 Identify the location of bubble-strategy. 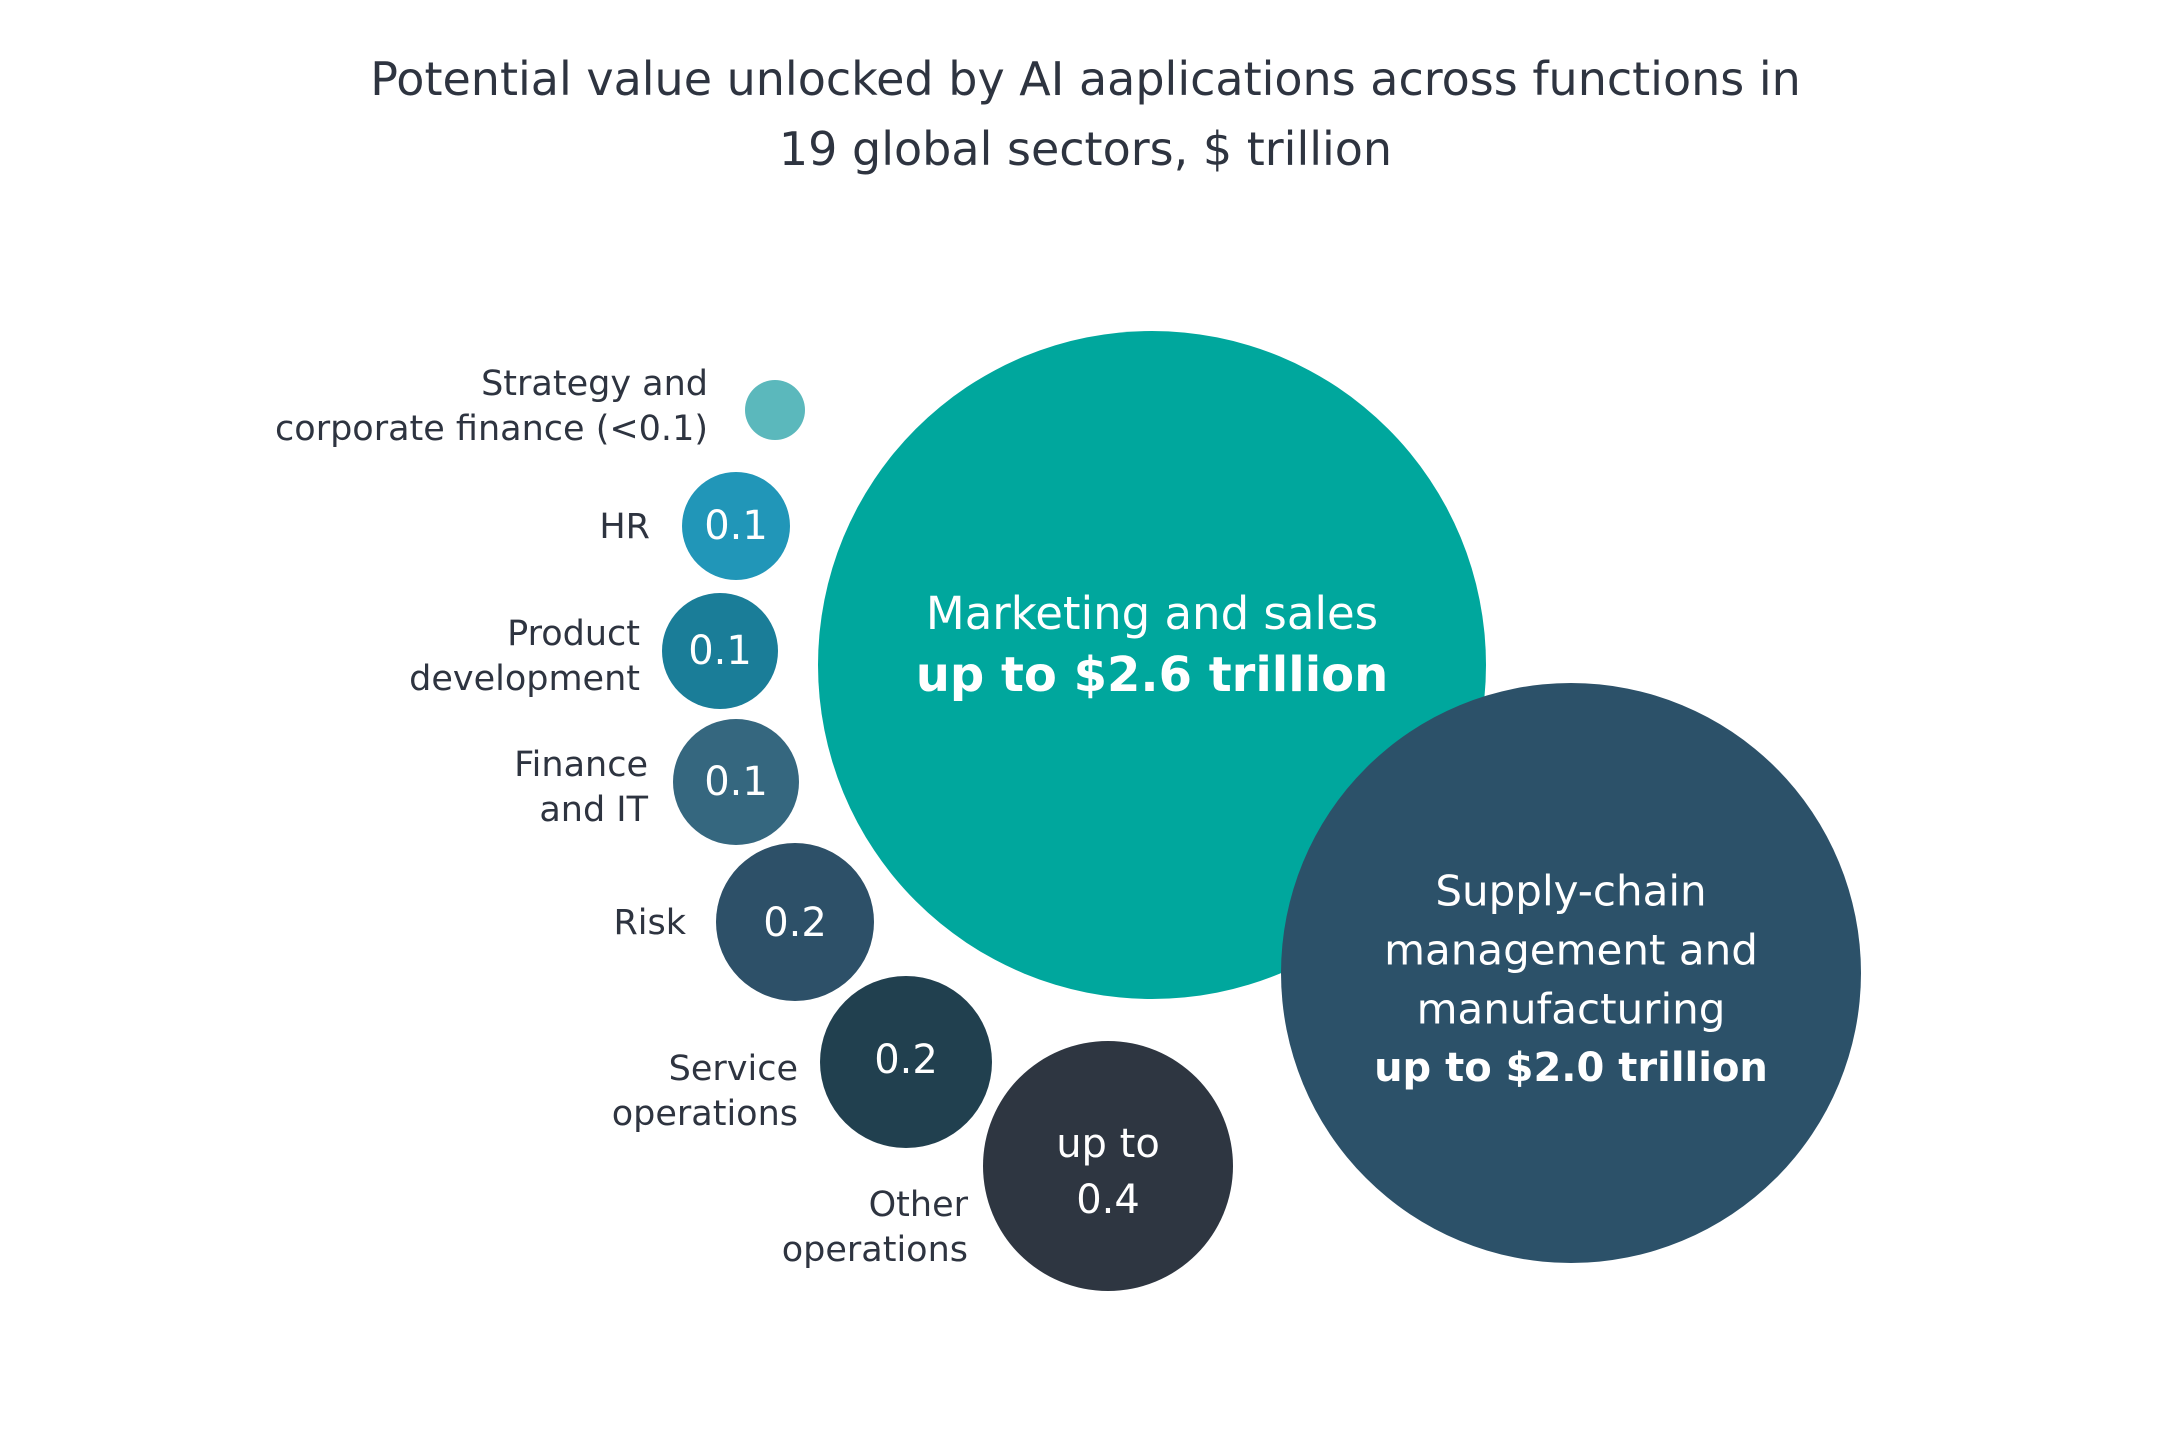
(775, 410).